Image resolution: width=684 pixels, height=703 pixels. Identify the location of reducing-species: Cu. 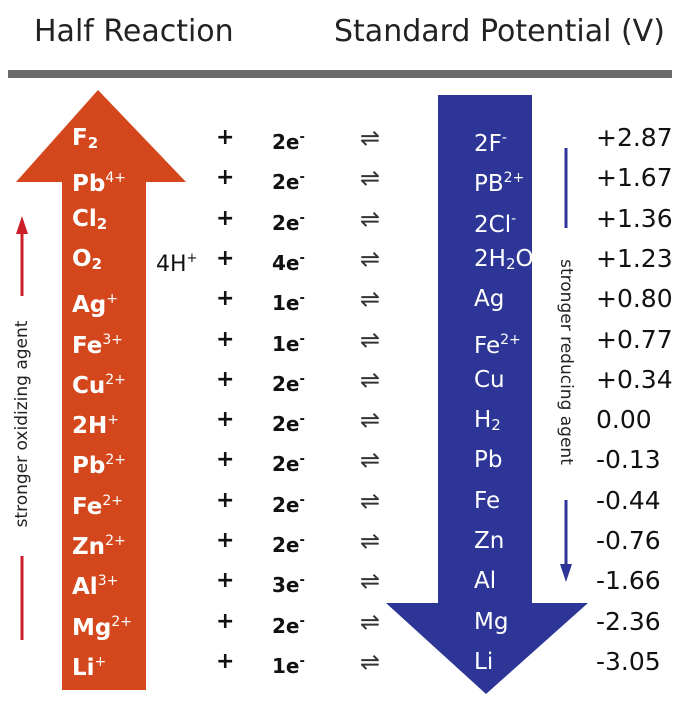
(489, 380).